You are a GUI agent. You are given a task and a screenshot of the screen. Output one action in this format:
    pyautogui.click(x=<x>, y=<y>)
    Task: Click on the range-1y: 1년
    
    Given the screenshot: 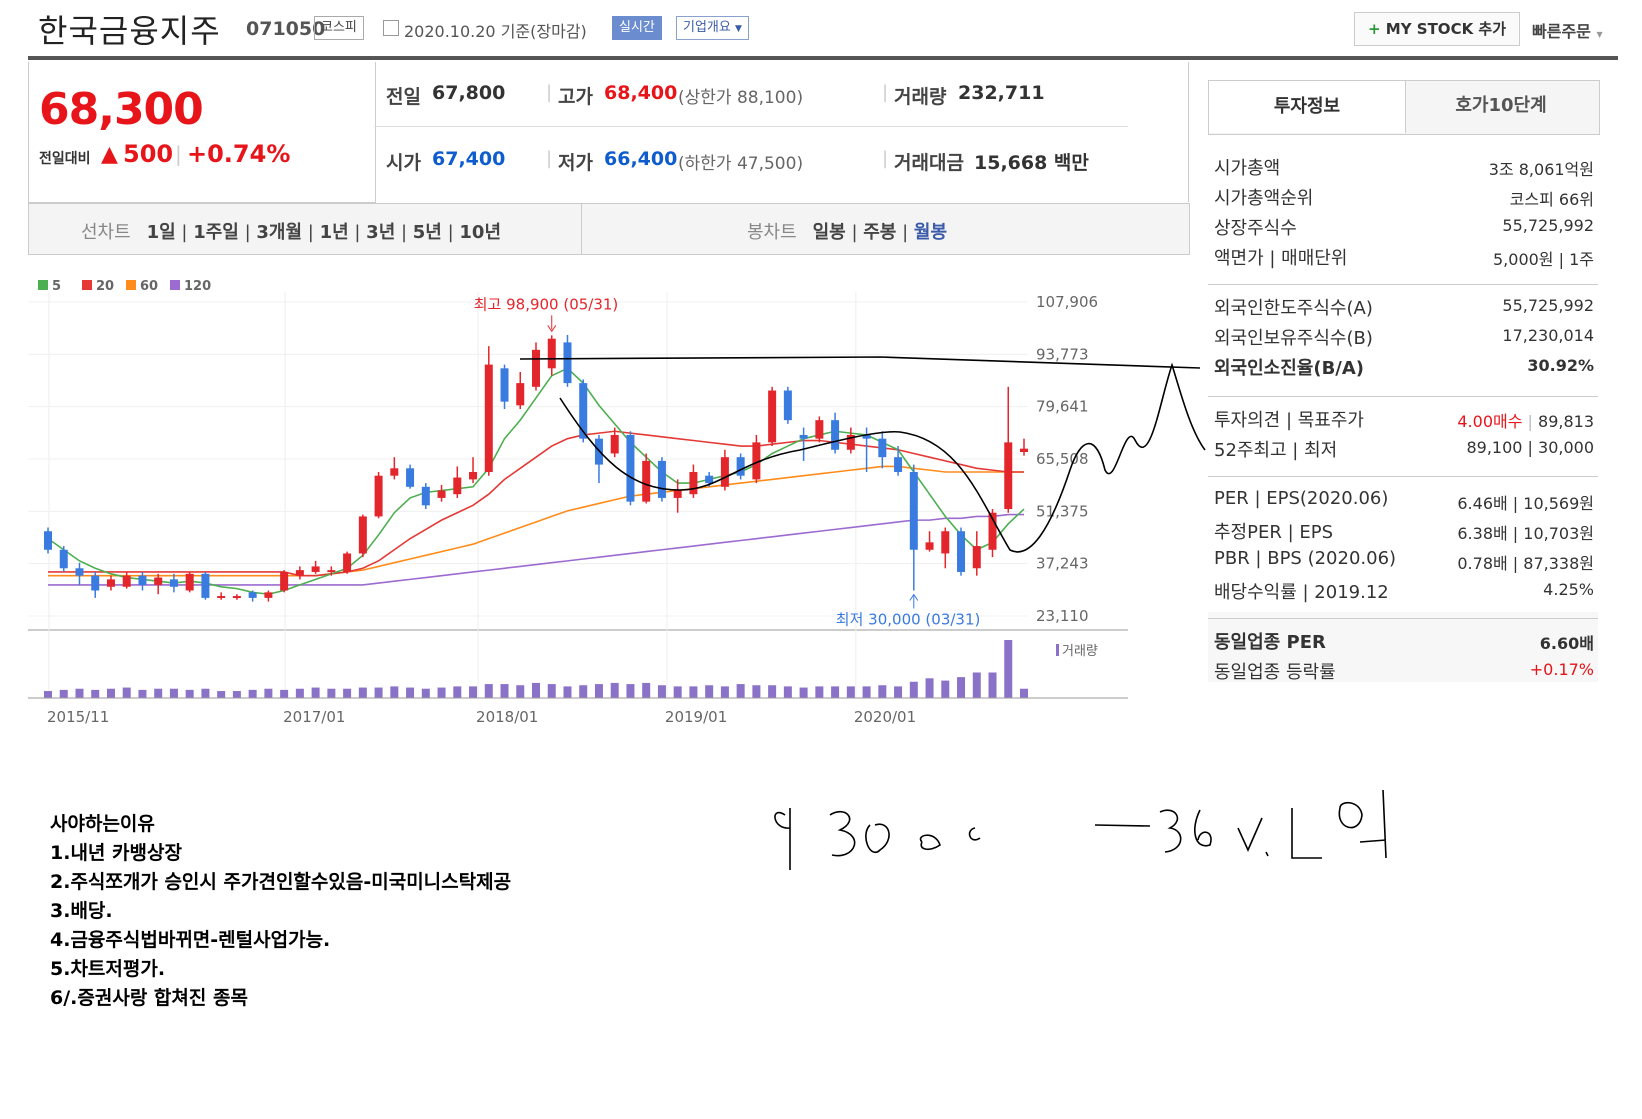 What is the action you would take?
    pyautogui.click(x=334, y=232)
    